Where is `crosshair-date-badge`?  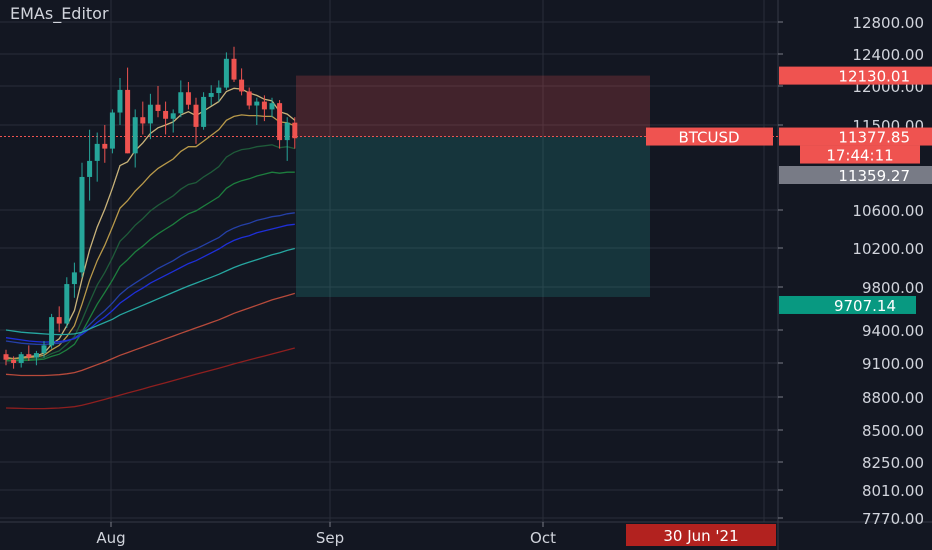 crosshair-date-badge is located at coordinates (701, 535).